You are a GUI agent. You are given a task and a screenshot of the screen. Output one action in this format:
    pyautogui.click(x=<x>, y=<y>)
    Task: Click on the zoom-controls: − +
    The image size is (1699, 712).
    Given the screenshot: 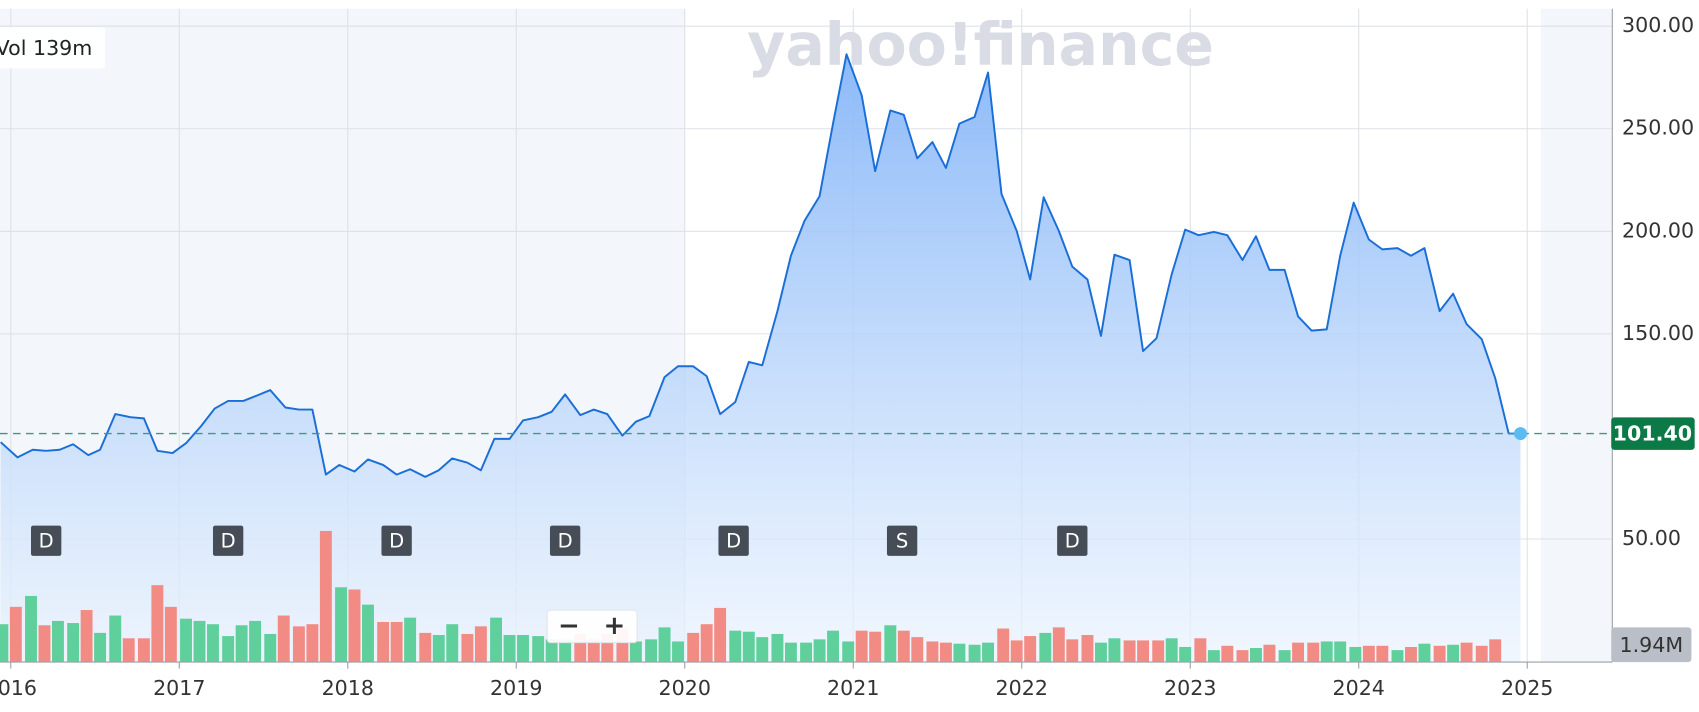 What is the action you would take?
    pyautogui.click(x=592, y=626)
    